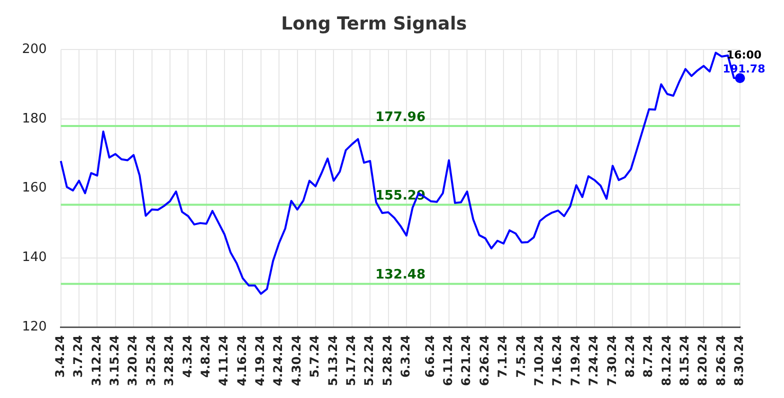  Describe the element at coordinates (315, 356) in the screenshot. I see `x-tick-label: 5.7.24` at that location.